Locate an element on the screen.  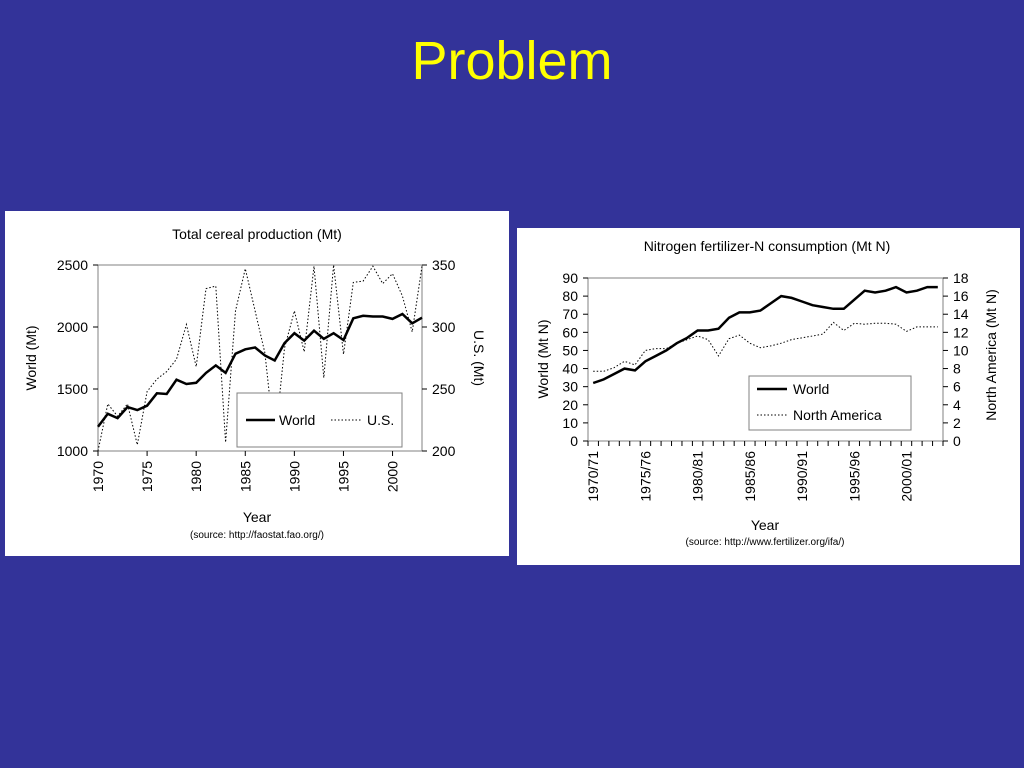
y-axis-label-left: World (Mt) is located at coordinates (31, 357).